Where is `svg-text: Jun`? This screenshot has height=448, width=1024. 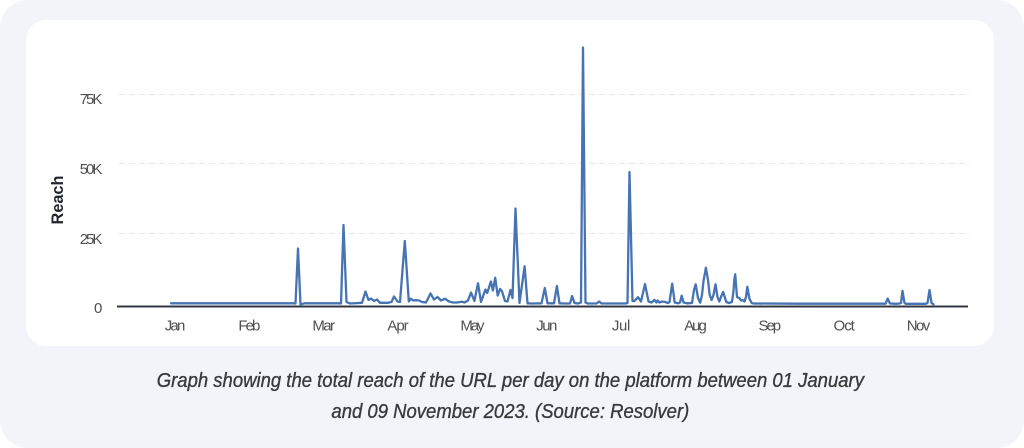 svg-text: Jun is located at coordinates (546, 325).